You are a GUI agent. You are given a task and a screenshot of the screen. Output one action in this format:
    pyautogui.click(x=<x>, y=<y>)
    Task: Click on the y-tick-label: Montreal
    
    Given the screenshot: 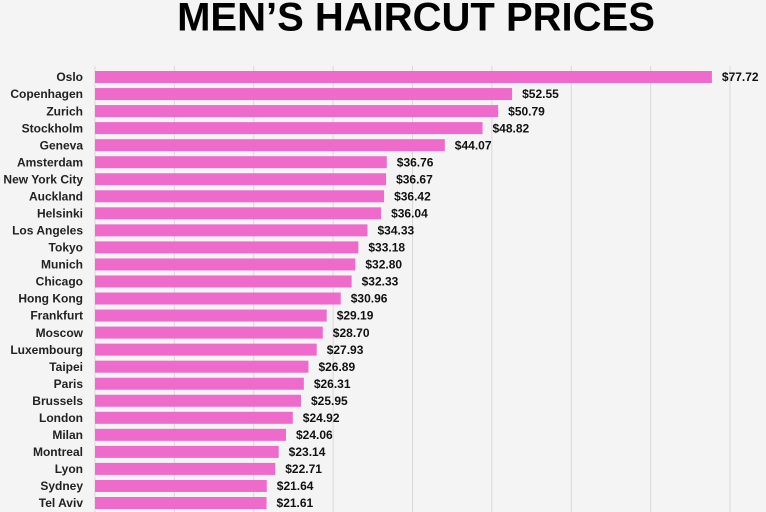 What is the action you would take?
    pyautogui.click(x=58, y=452)
    